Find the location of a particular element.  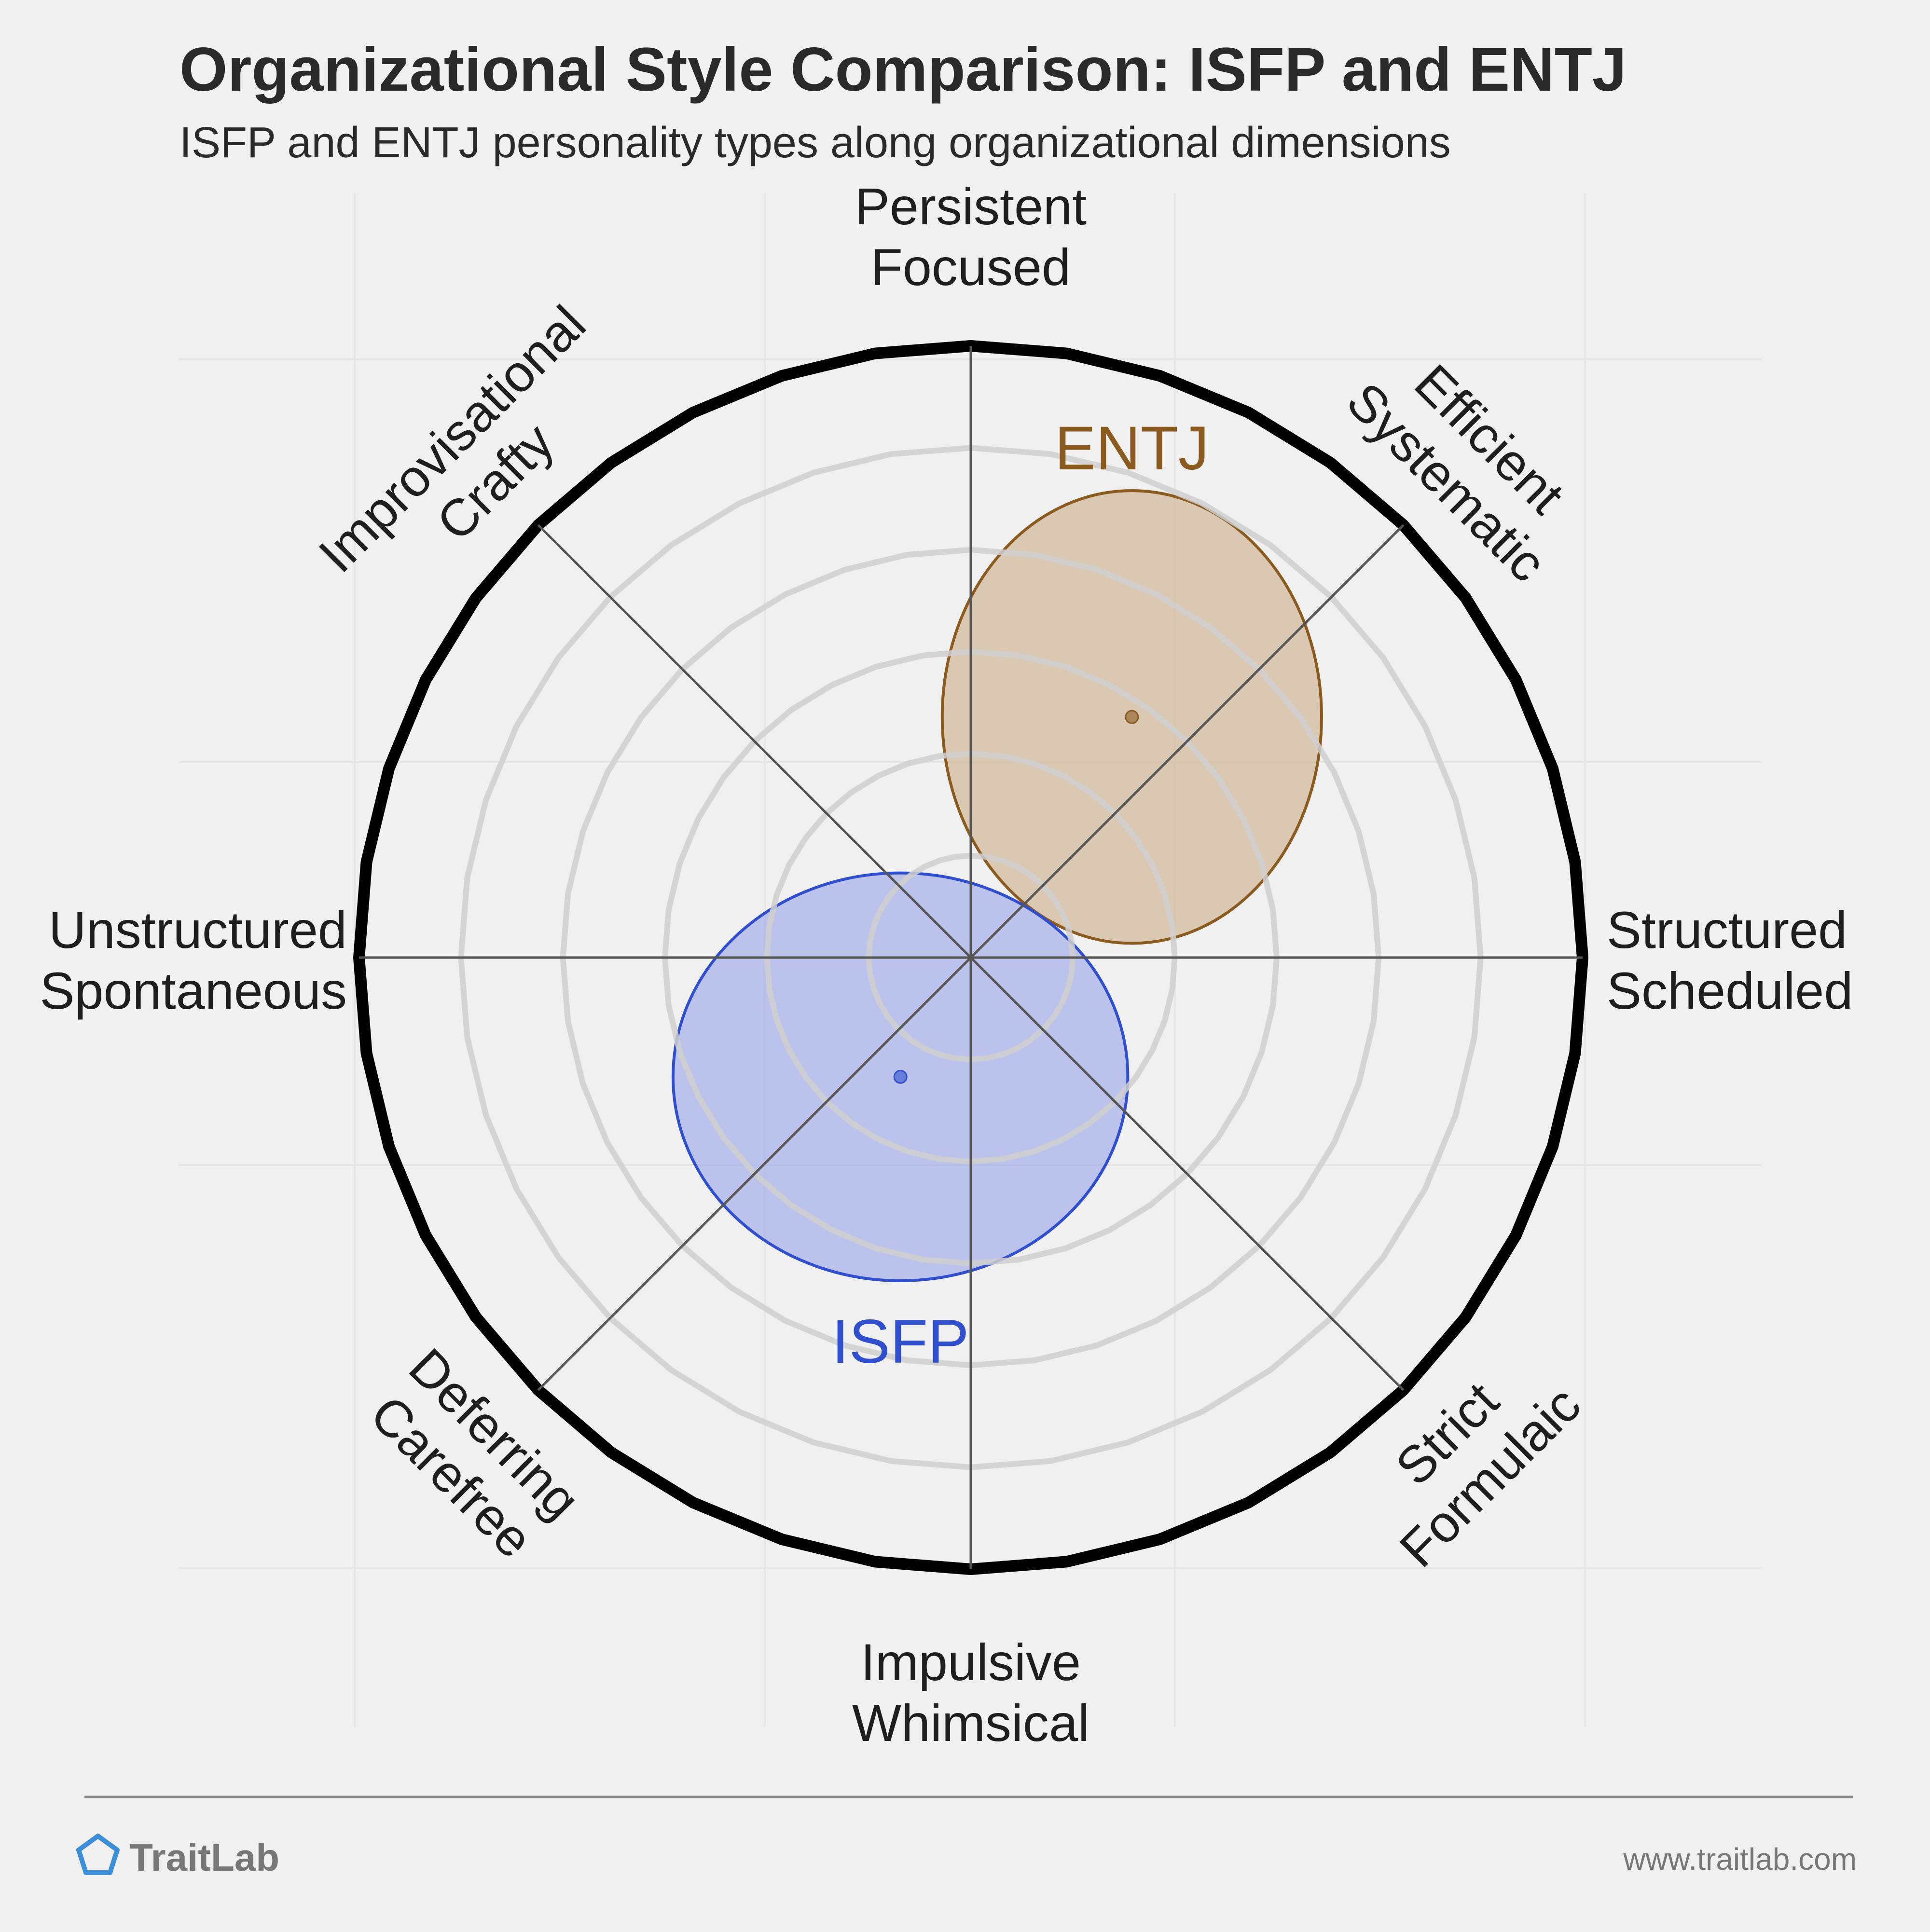

point-entj is located at coordinates (1132, 717).